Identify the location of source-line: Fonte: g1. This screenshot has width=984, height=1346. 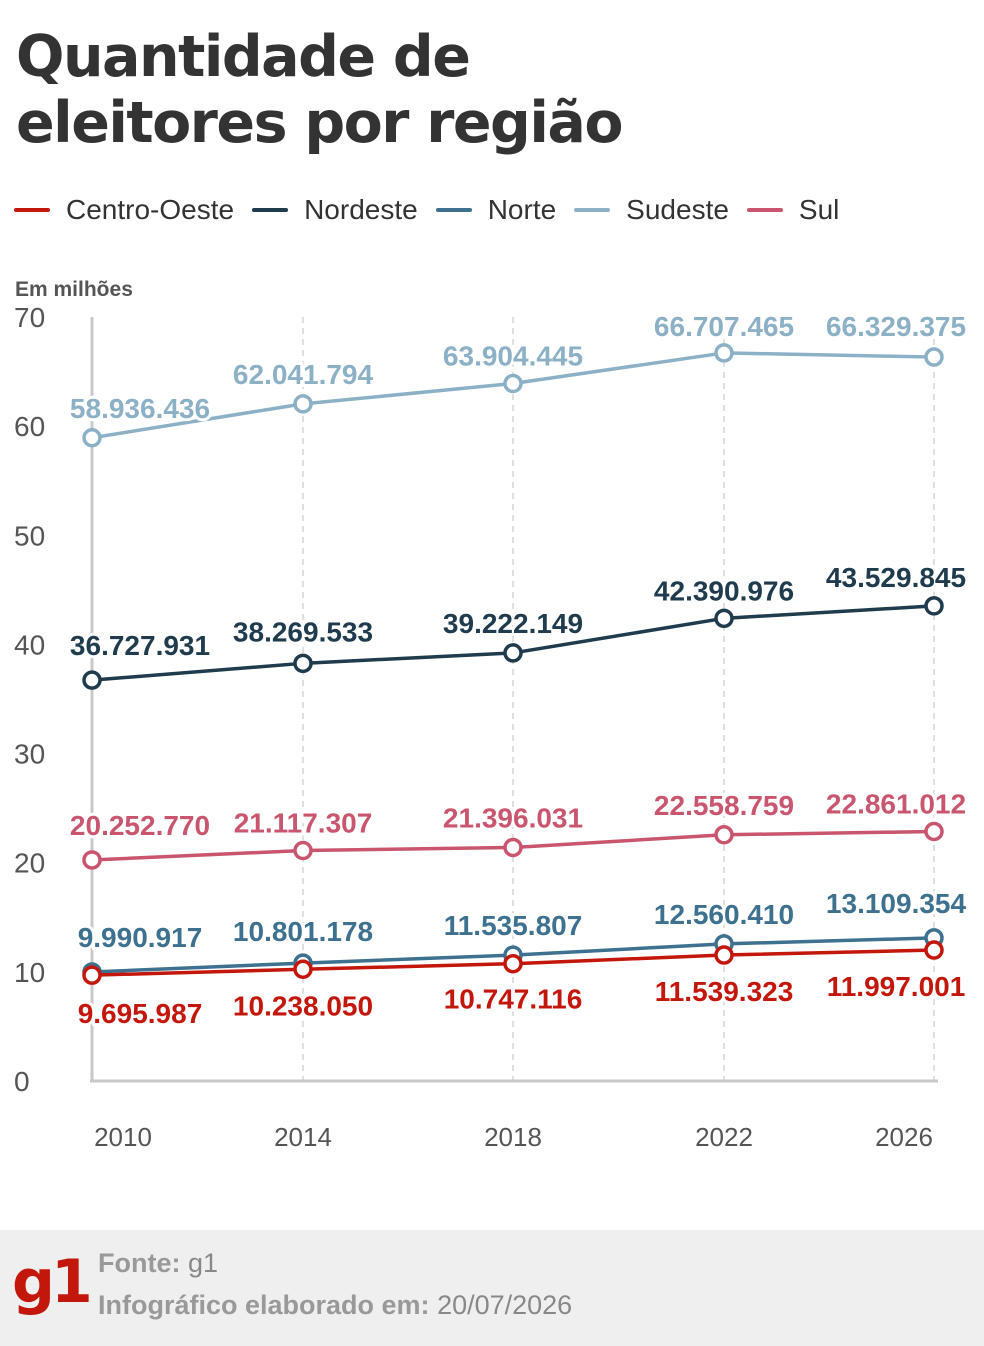
(158, 1263).